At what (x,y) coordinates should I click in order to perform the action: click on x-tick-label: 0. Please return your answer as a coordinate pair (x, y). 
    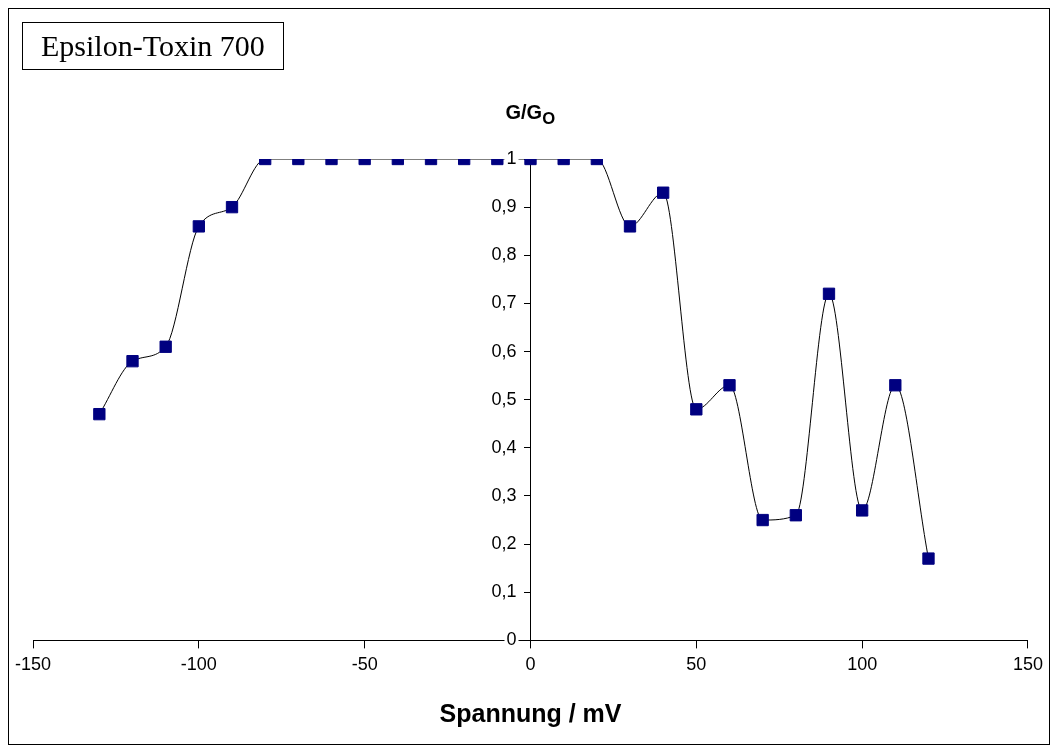
    Looking at the image, I should click on (530, 664).